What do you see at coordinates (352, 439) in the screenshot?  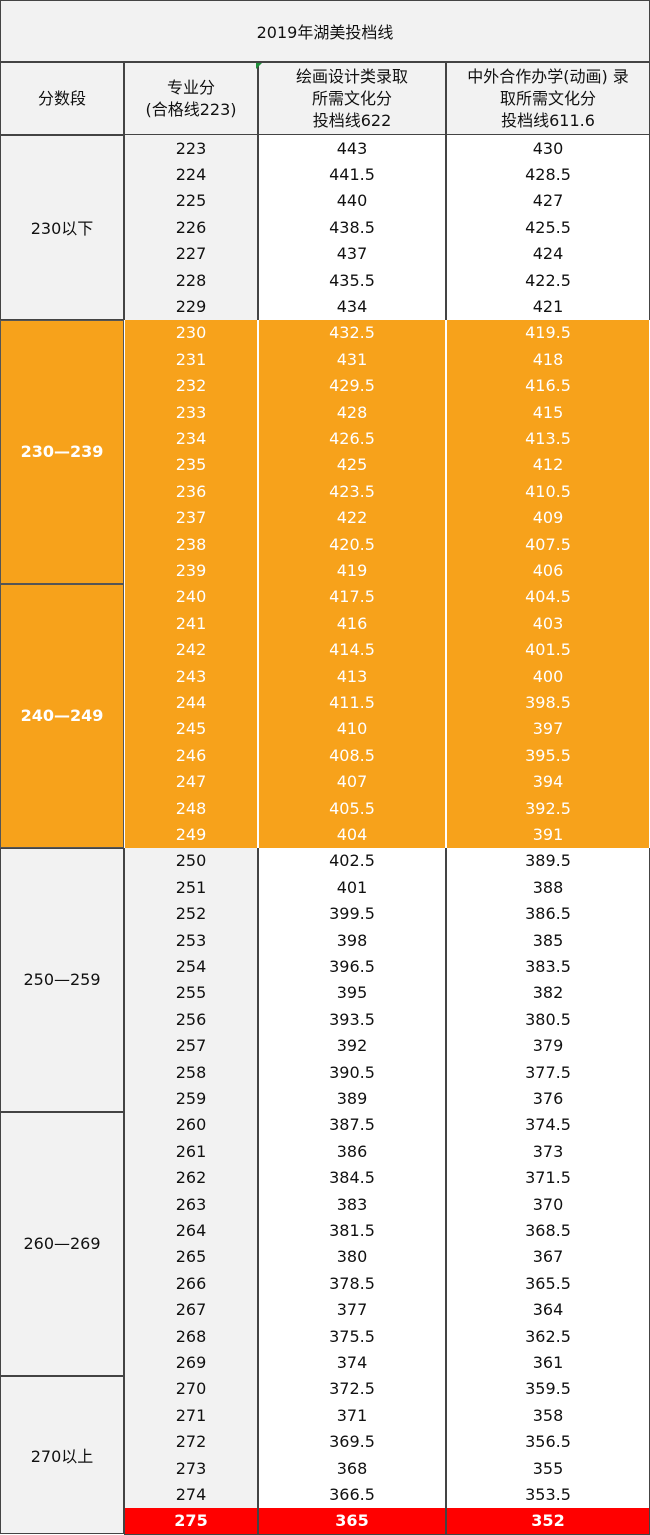 I see `painting-design-score-cell: 426.5` at bounding box center [352, 439].